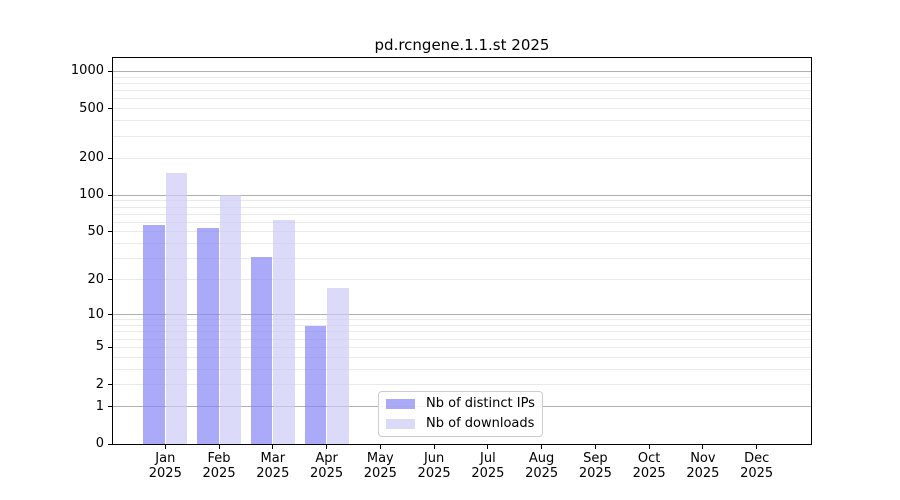  I want to click on x-tick-label: Jul 2025, so click(488, 466).